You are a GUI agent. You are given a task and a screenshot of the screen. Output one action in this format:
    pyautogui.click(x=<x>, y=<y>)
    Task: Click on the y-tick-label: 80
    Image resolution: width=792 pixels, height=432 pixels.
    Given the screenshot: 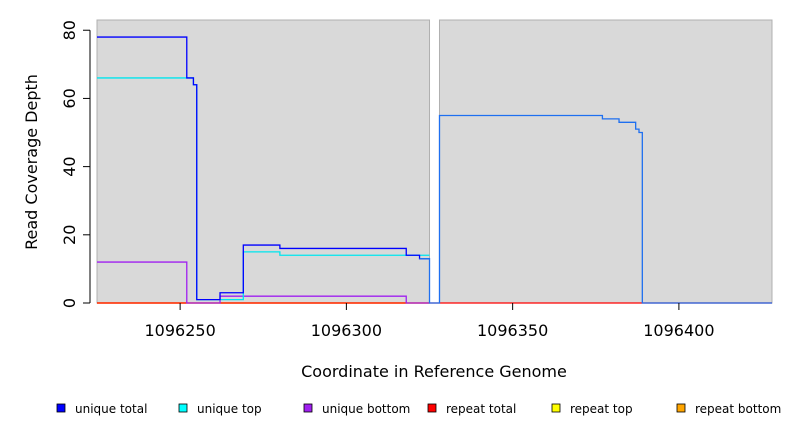 What is the action you would take?
    pyautogui.click(x=69, y=30)
    